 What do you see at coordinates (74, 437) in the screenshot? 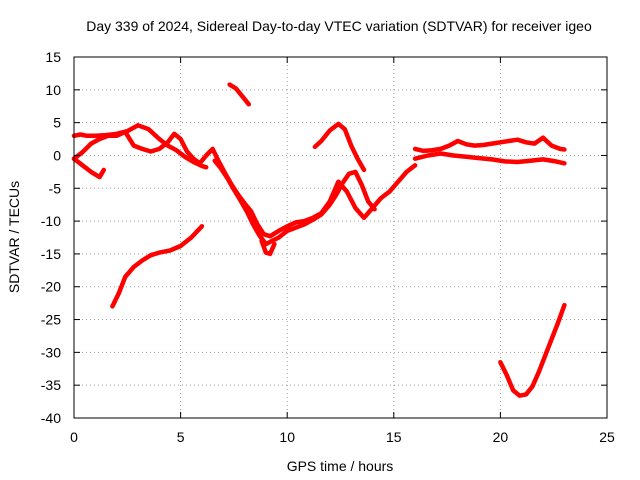
I see `x-tick-label: 0` at bounding box center [74, 437].